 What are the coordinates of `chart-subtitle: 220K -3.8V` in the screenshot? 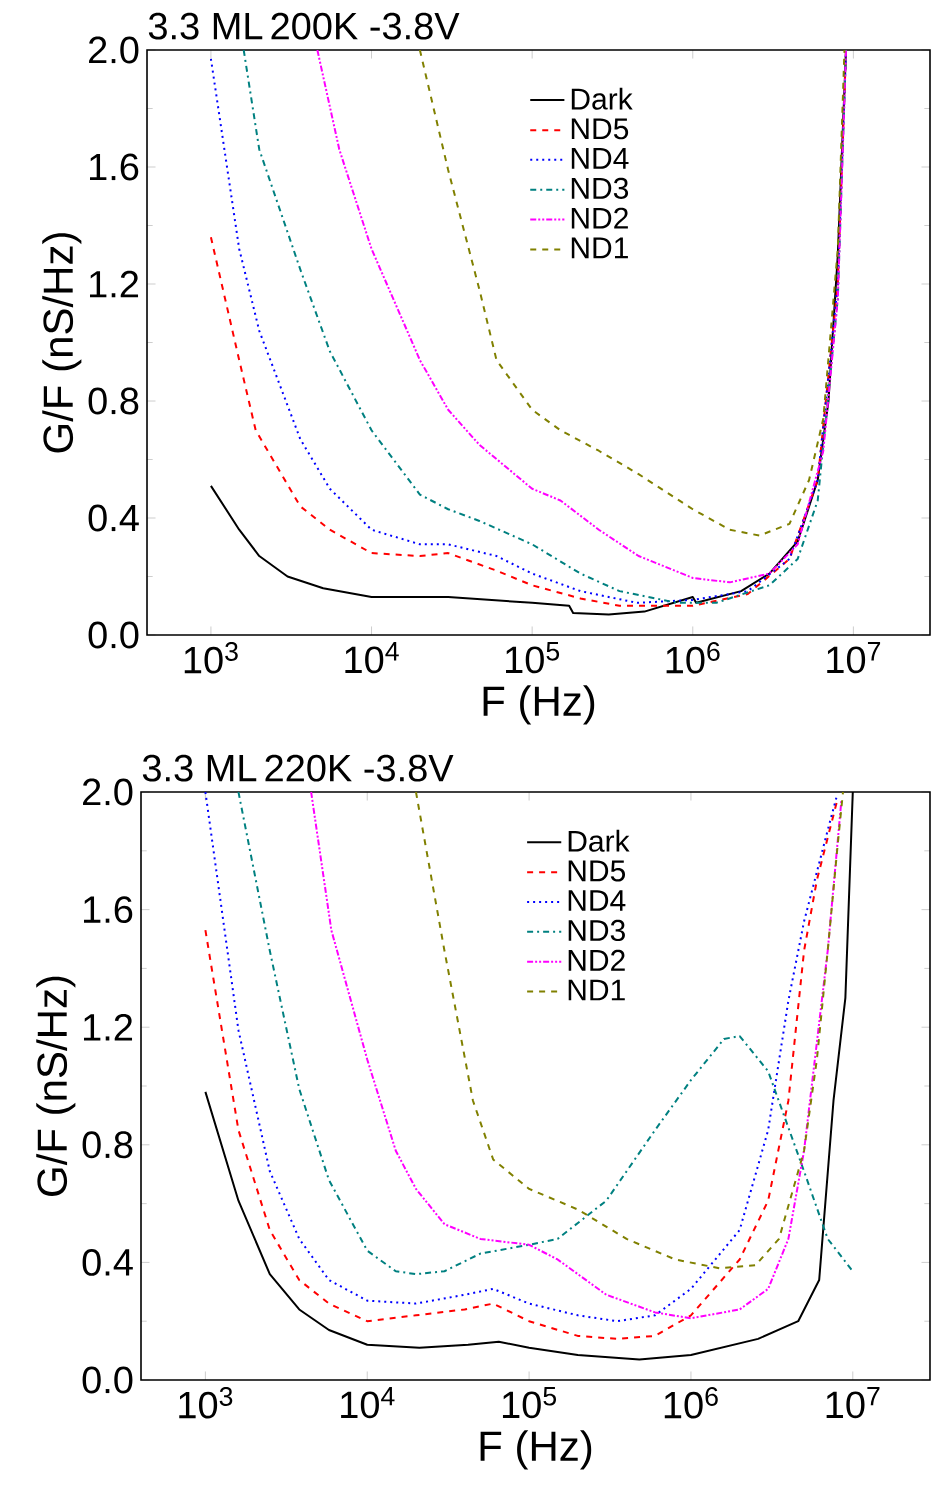 It's located at (359, 768).